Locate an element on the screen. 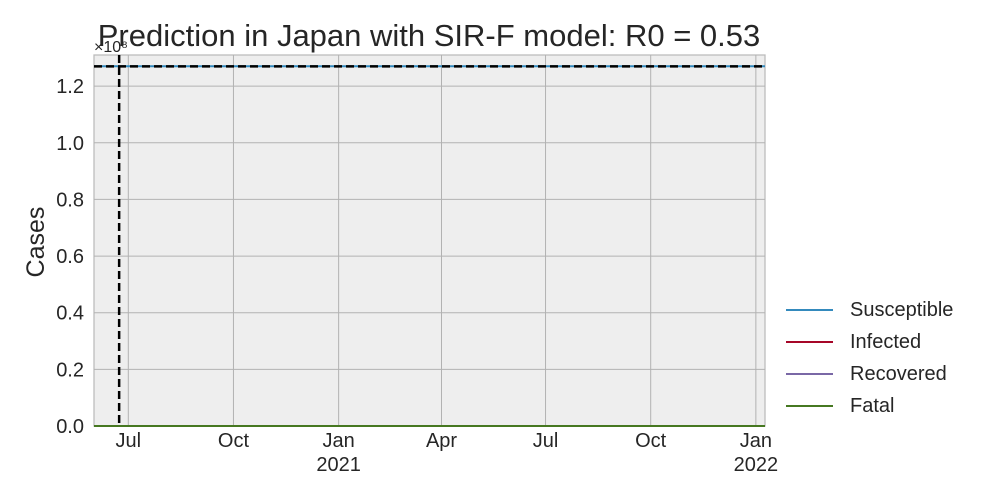  legend-item: Fatal is located at coordinates (869, 406).